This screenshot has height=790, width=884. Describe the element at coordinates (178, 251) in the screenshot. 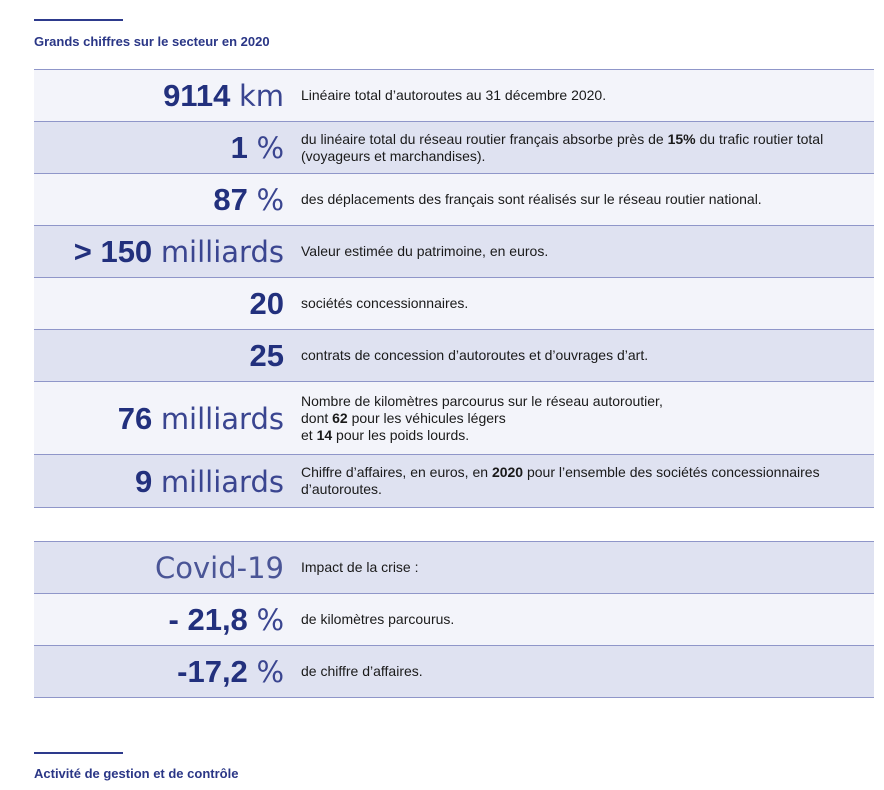

I see `figure-value: > 150 milliards` at that location.